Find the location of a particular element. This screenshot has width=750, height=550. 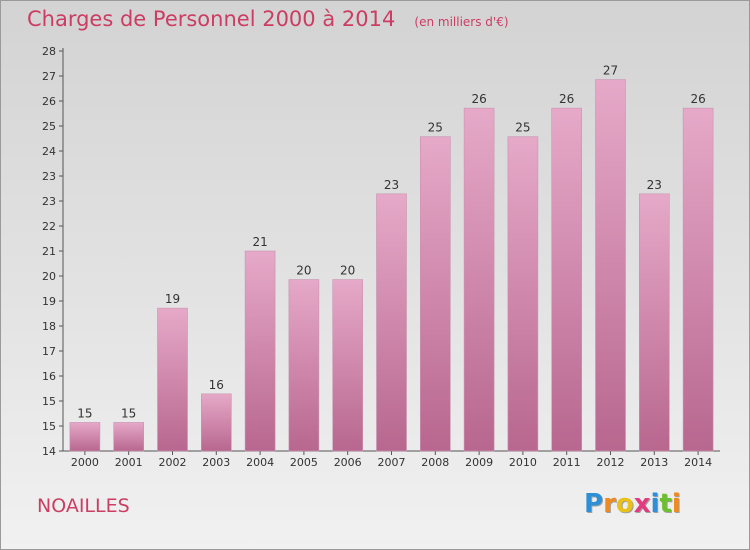

bar-2008 is located at coordinates (435, 294).